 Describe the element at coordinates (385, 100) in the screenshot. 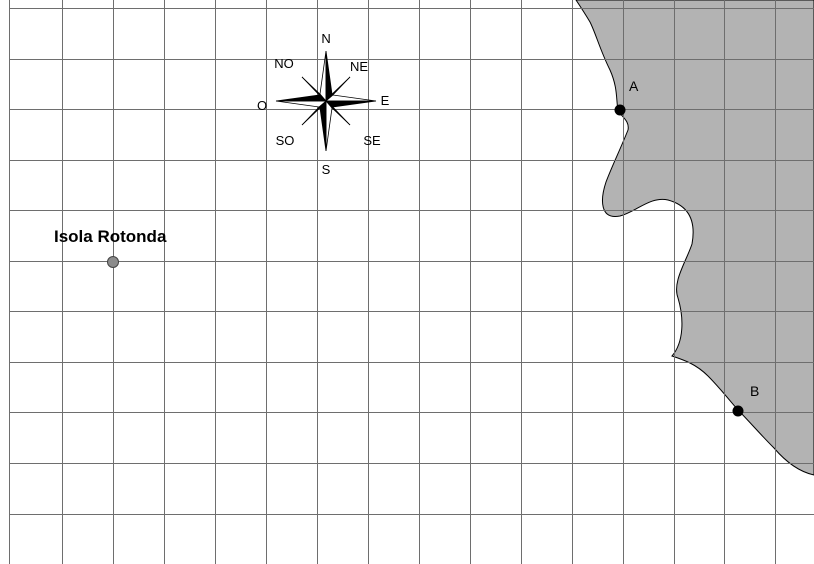

I see `compass-label-east: E` at that location.